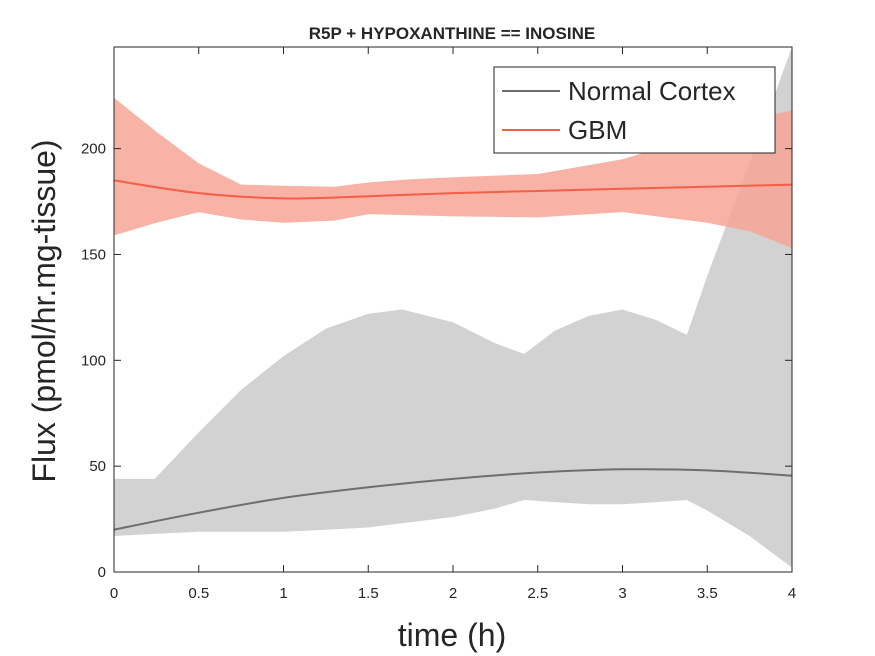 Image resolution: width=875 pixels, height=656 pixels. I want to click on x-tick-label: 3.5, so click(707, 593).